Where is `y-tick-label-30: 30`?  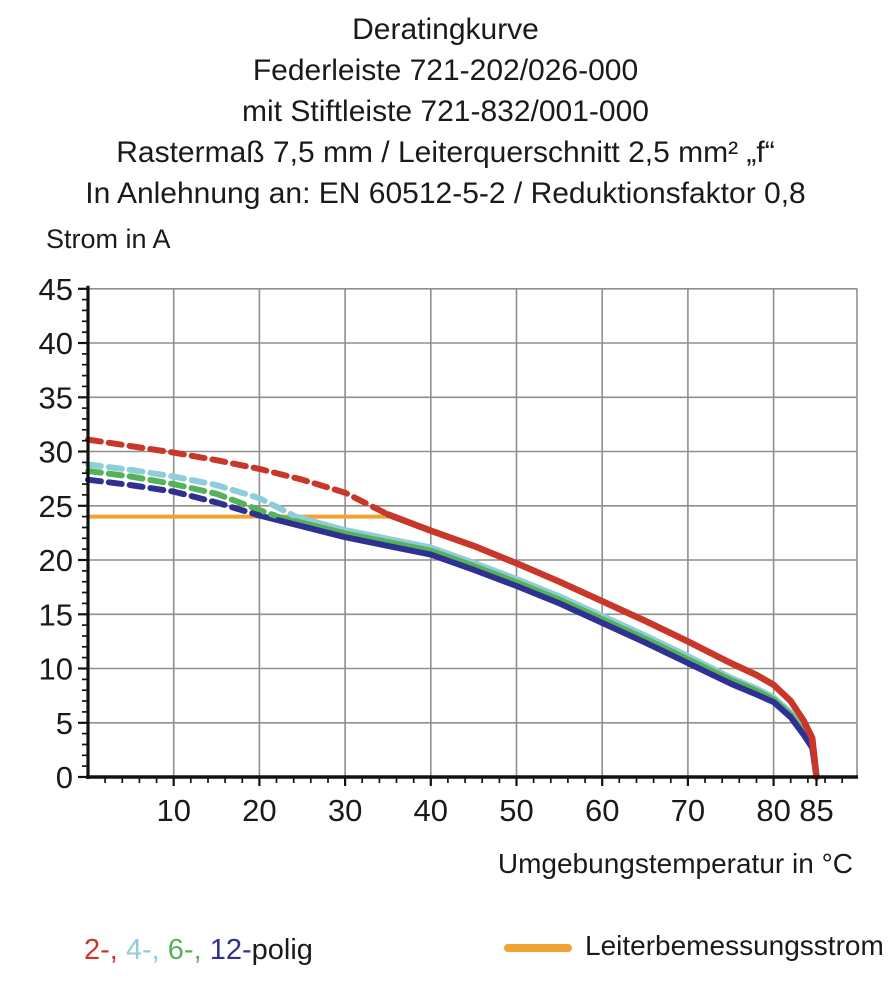
y-tick-label-30: 30 is located at coordinates (56, 452).